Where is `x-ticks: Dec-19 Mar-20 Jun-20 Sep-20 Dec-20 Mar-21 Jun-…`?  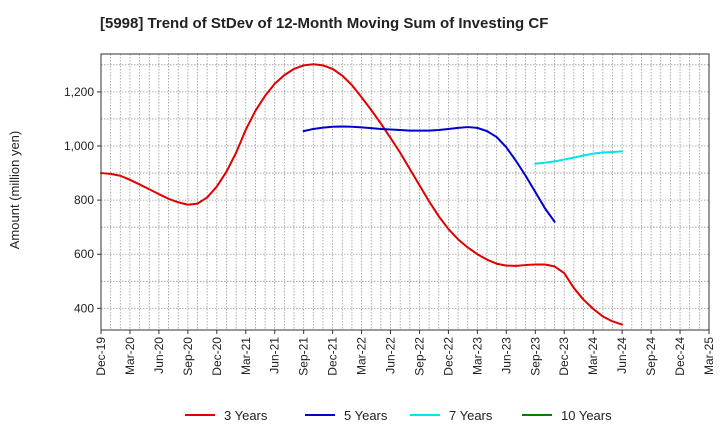 x-ticks: Dec-19 Mar-20 Jun-20 Sep-20 Dec-20 Mar-21 Jun-… is located at coordinates (405, 353).